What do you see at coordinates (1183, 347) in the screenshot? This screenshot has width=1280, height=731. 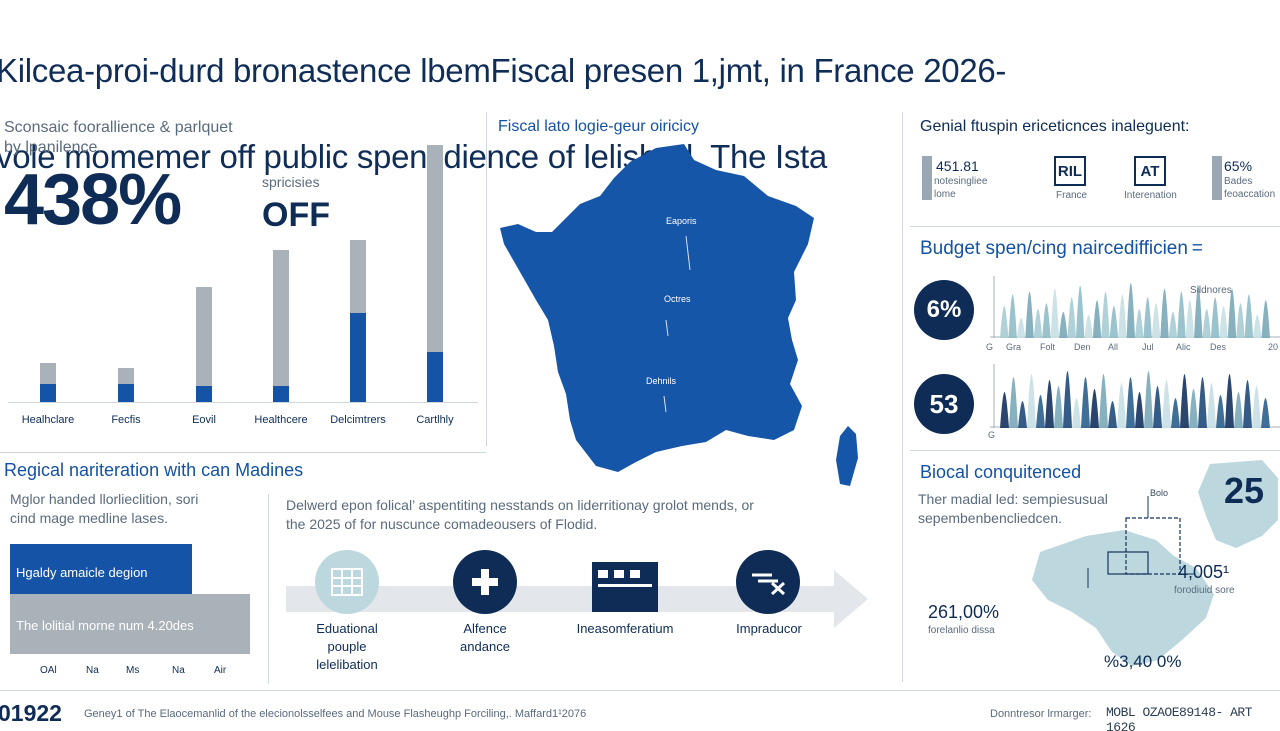 I see `month-tick: Alic` at bounding box center [1183, 347].